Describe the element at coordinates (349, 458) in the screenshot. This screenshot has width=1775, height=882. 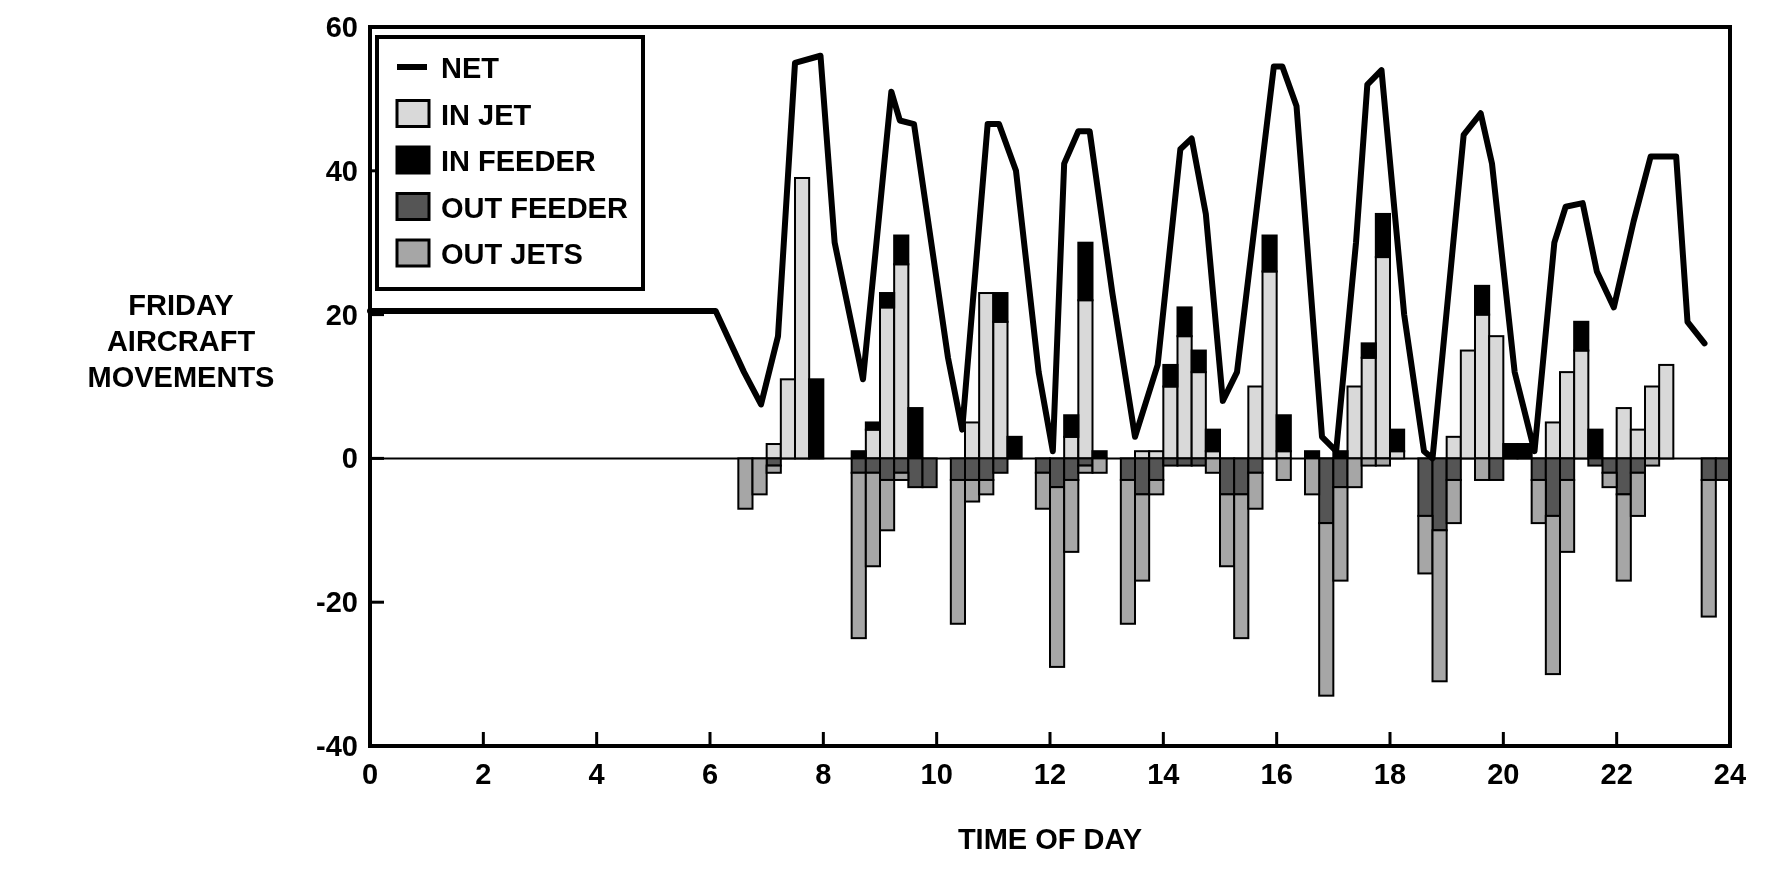
I see `y-tick-label: 0` at that location.